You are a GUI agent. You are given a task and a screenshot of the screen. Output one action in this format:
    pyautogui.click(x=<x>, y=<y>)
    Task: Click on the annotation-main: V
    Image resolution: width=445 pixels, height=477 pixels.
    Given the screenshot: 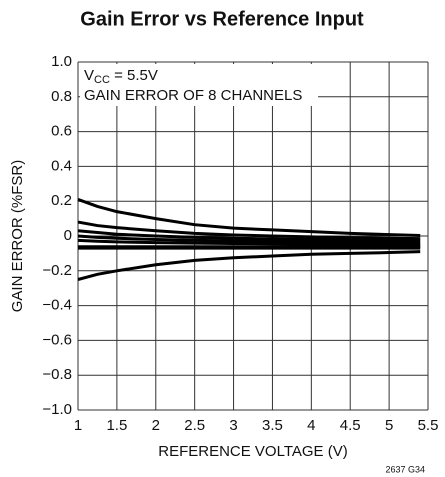 What is the action you would take?
    pyautogui.click(x=89, y=75)
    